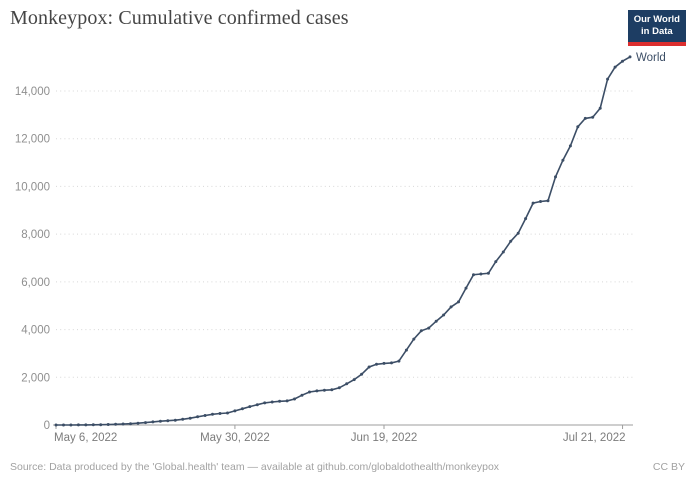 The width and height of the screenshot is (695, 490). I want to click on x-tick-label-76: Jul 21, 2022, so click(594, 438).